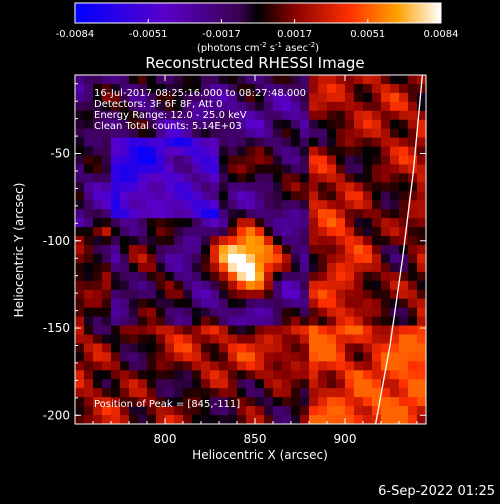 The height and width of the screenshot is (504, 500). I want to click on annotation-peak: Position of Peak = [845,-111], so click(167, 404).